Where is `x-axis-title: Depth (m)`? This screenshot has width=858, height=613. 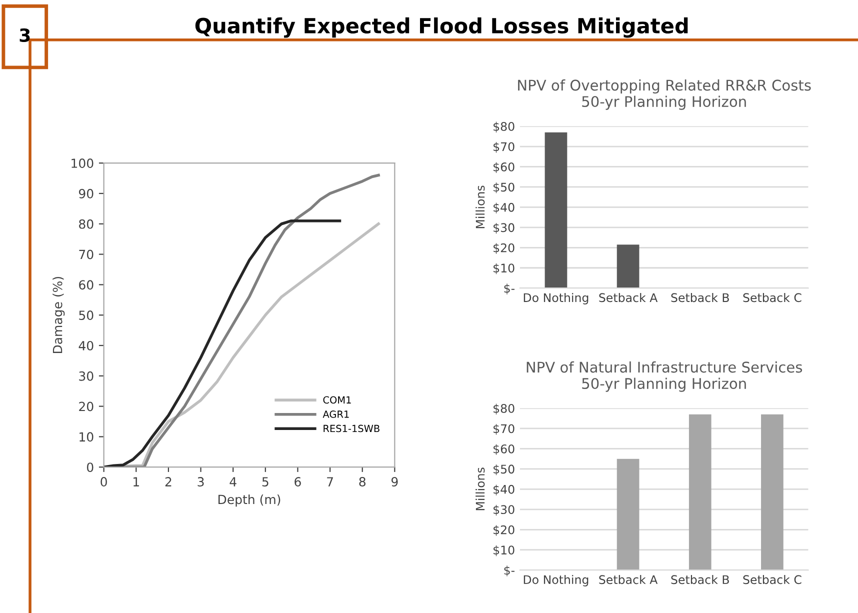 x-axis-title: Depth (m) is located at coordinates (249, 500).